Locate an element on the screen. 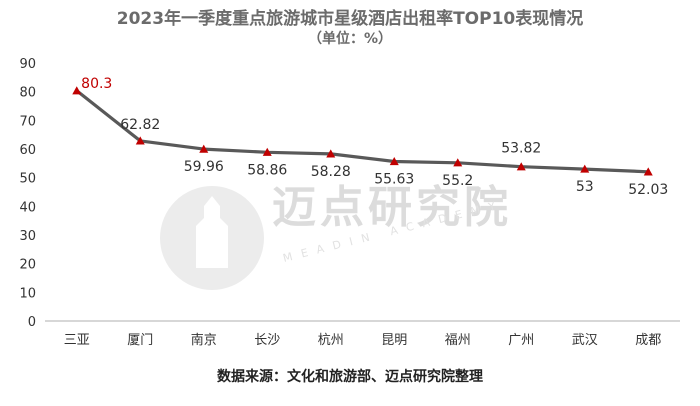  y-tick-label: 10 is located at coordinates (27, 293).